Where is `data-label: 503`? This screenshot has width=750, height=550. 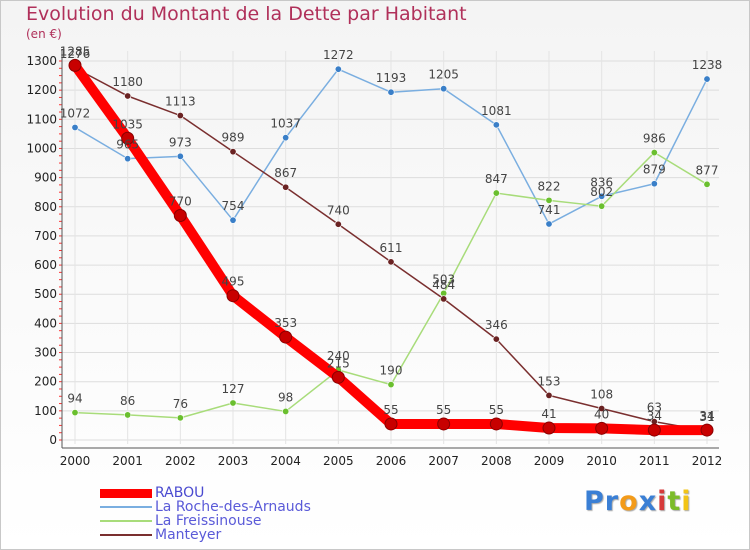
data-label: 503 is located at coordinates (443, 279).